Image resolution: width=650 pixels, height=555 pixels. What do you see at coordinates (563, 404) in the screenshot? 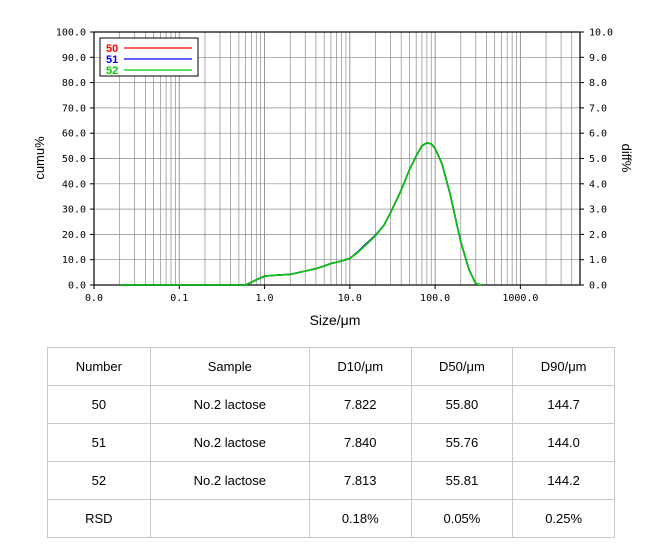
I see `cell-d90: 144.7` at bounding box center [563, 404].